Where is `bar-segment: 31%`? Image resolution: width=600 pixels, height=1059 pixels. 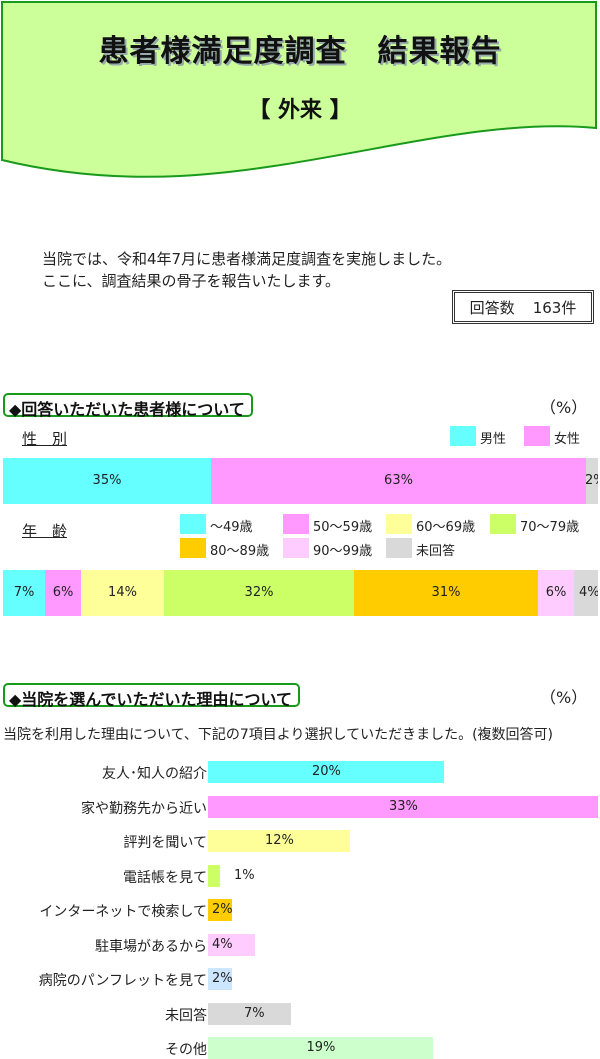 bar-segment: 31% is located at coordinates (446, 593).